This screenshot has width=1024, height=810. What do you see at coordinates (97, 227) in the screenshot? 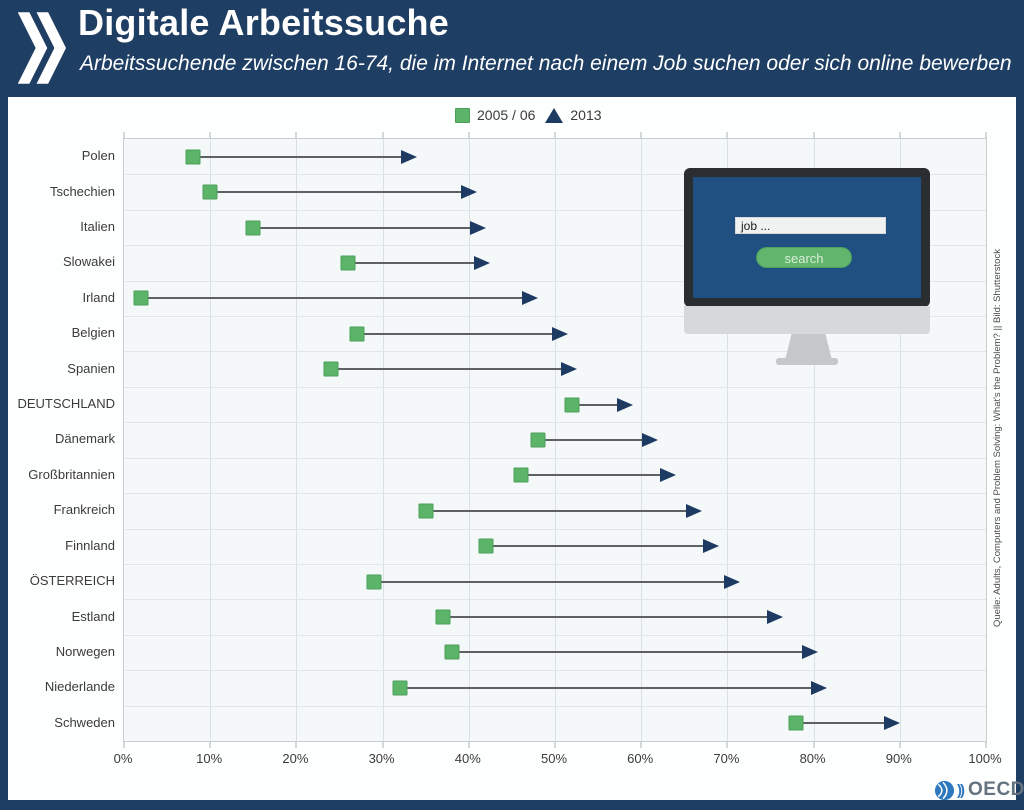
I see `country-label: Italien` at bounding box center [97, 227].